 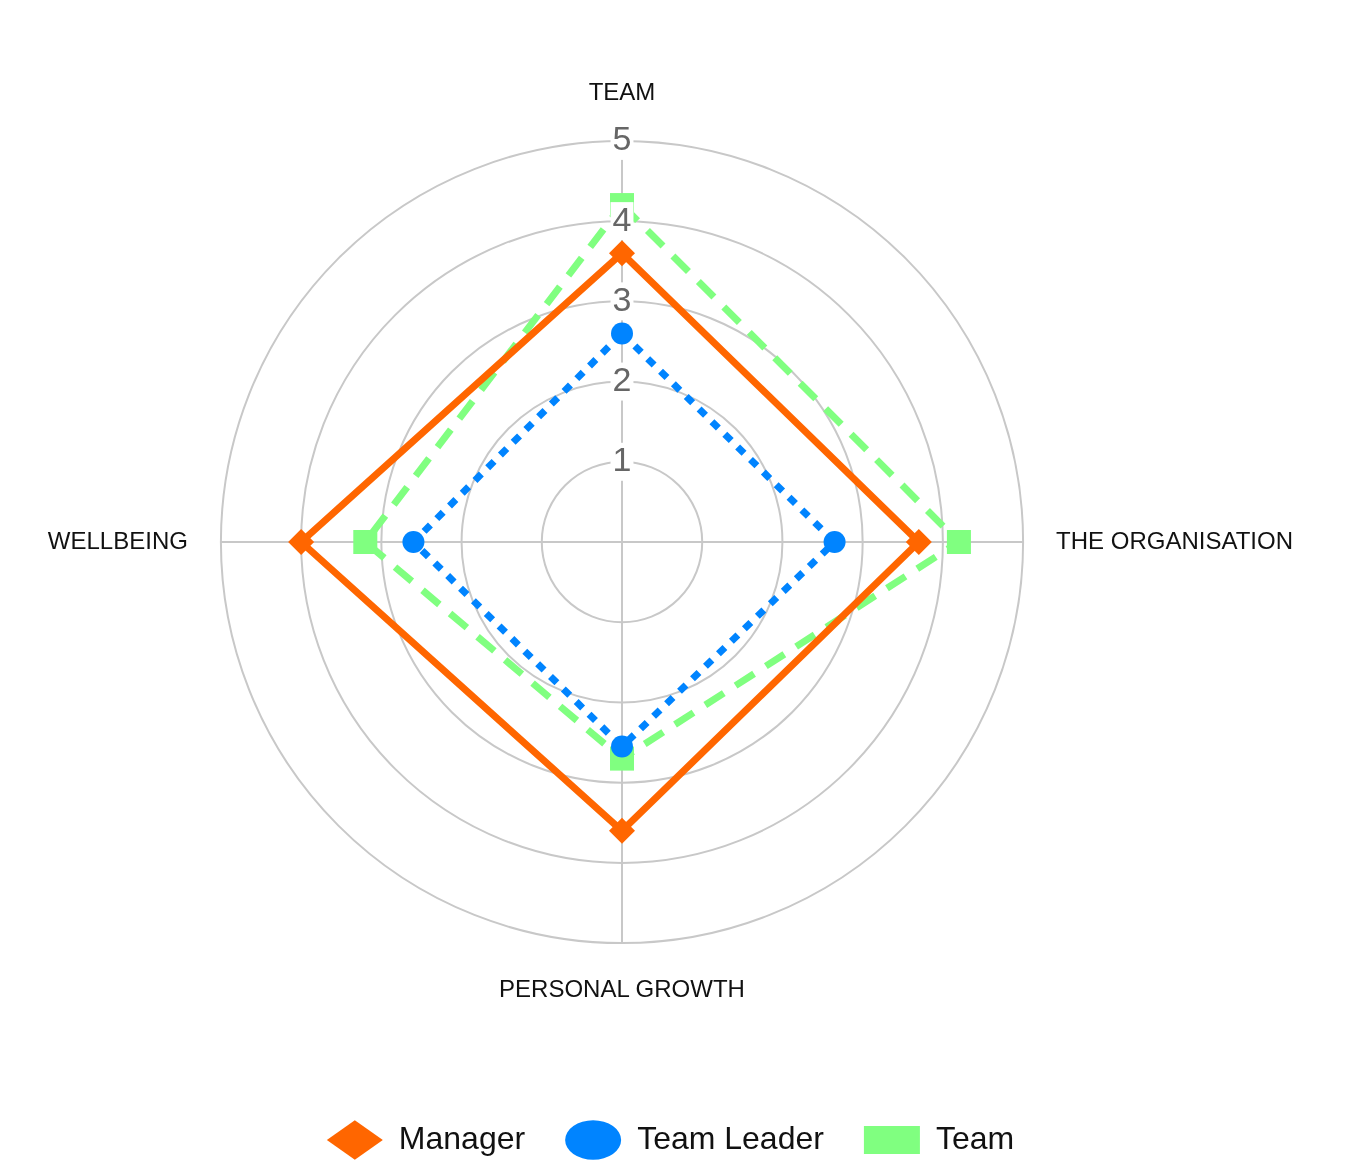 What do you see at coordinates (622, 459) in the screenshot?
I see `y-tick-label: 1` at bounding box center [622, 459].